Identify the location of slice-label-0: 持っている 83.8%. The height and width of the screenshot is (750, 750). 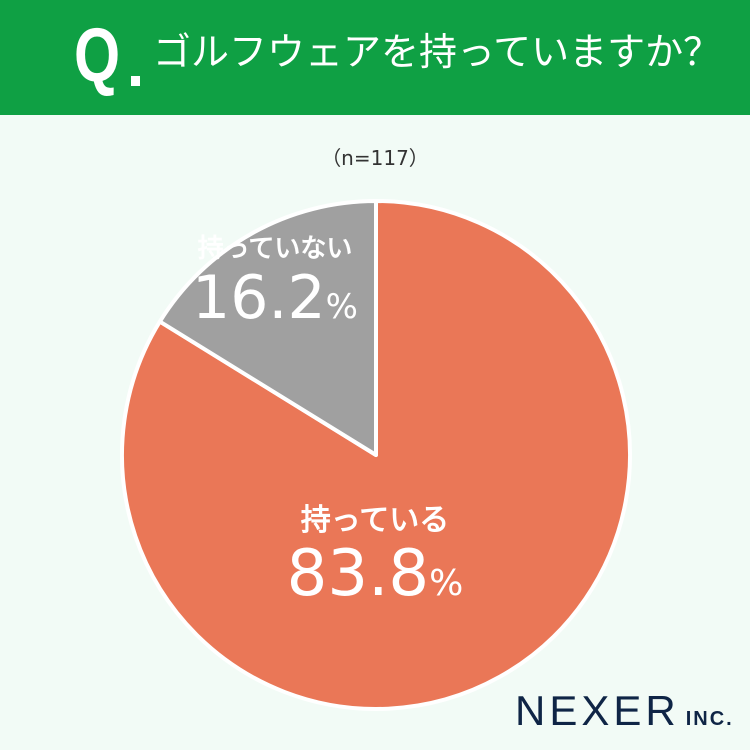
(375, 552).